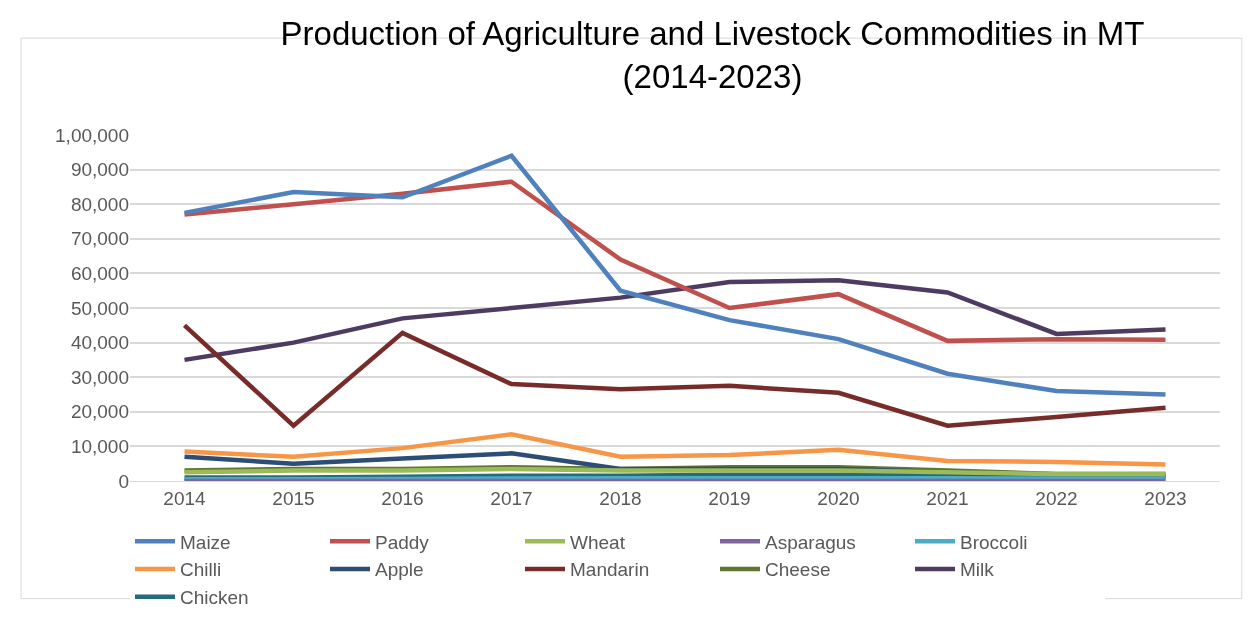  What do you see at coordinates (810, 542) in the screenshot?
I see `legend-label: Asparagus` at bounding box center [810, 542].